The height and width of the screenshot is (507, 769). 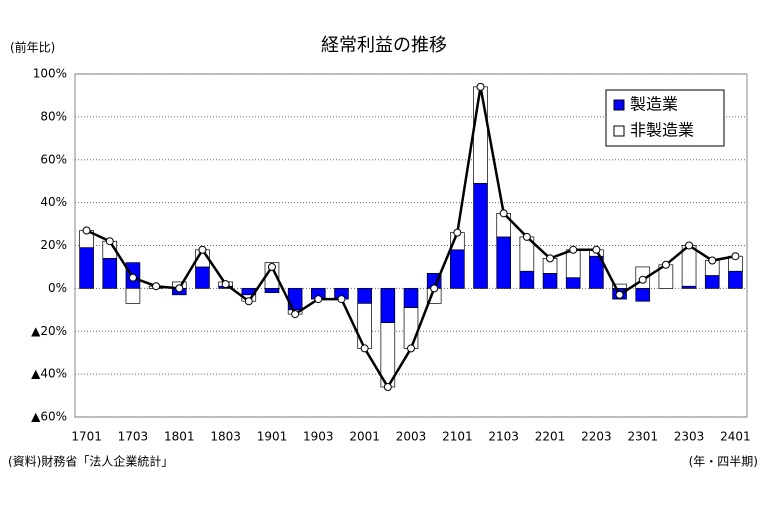 What do you see at coordinates (272, 437) in the screenshot?
I see `x-tick-label: 1901` at bounding box center [272, 437].